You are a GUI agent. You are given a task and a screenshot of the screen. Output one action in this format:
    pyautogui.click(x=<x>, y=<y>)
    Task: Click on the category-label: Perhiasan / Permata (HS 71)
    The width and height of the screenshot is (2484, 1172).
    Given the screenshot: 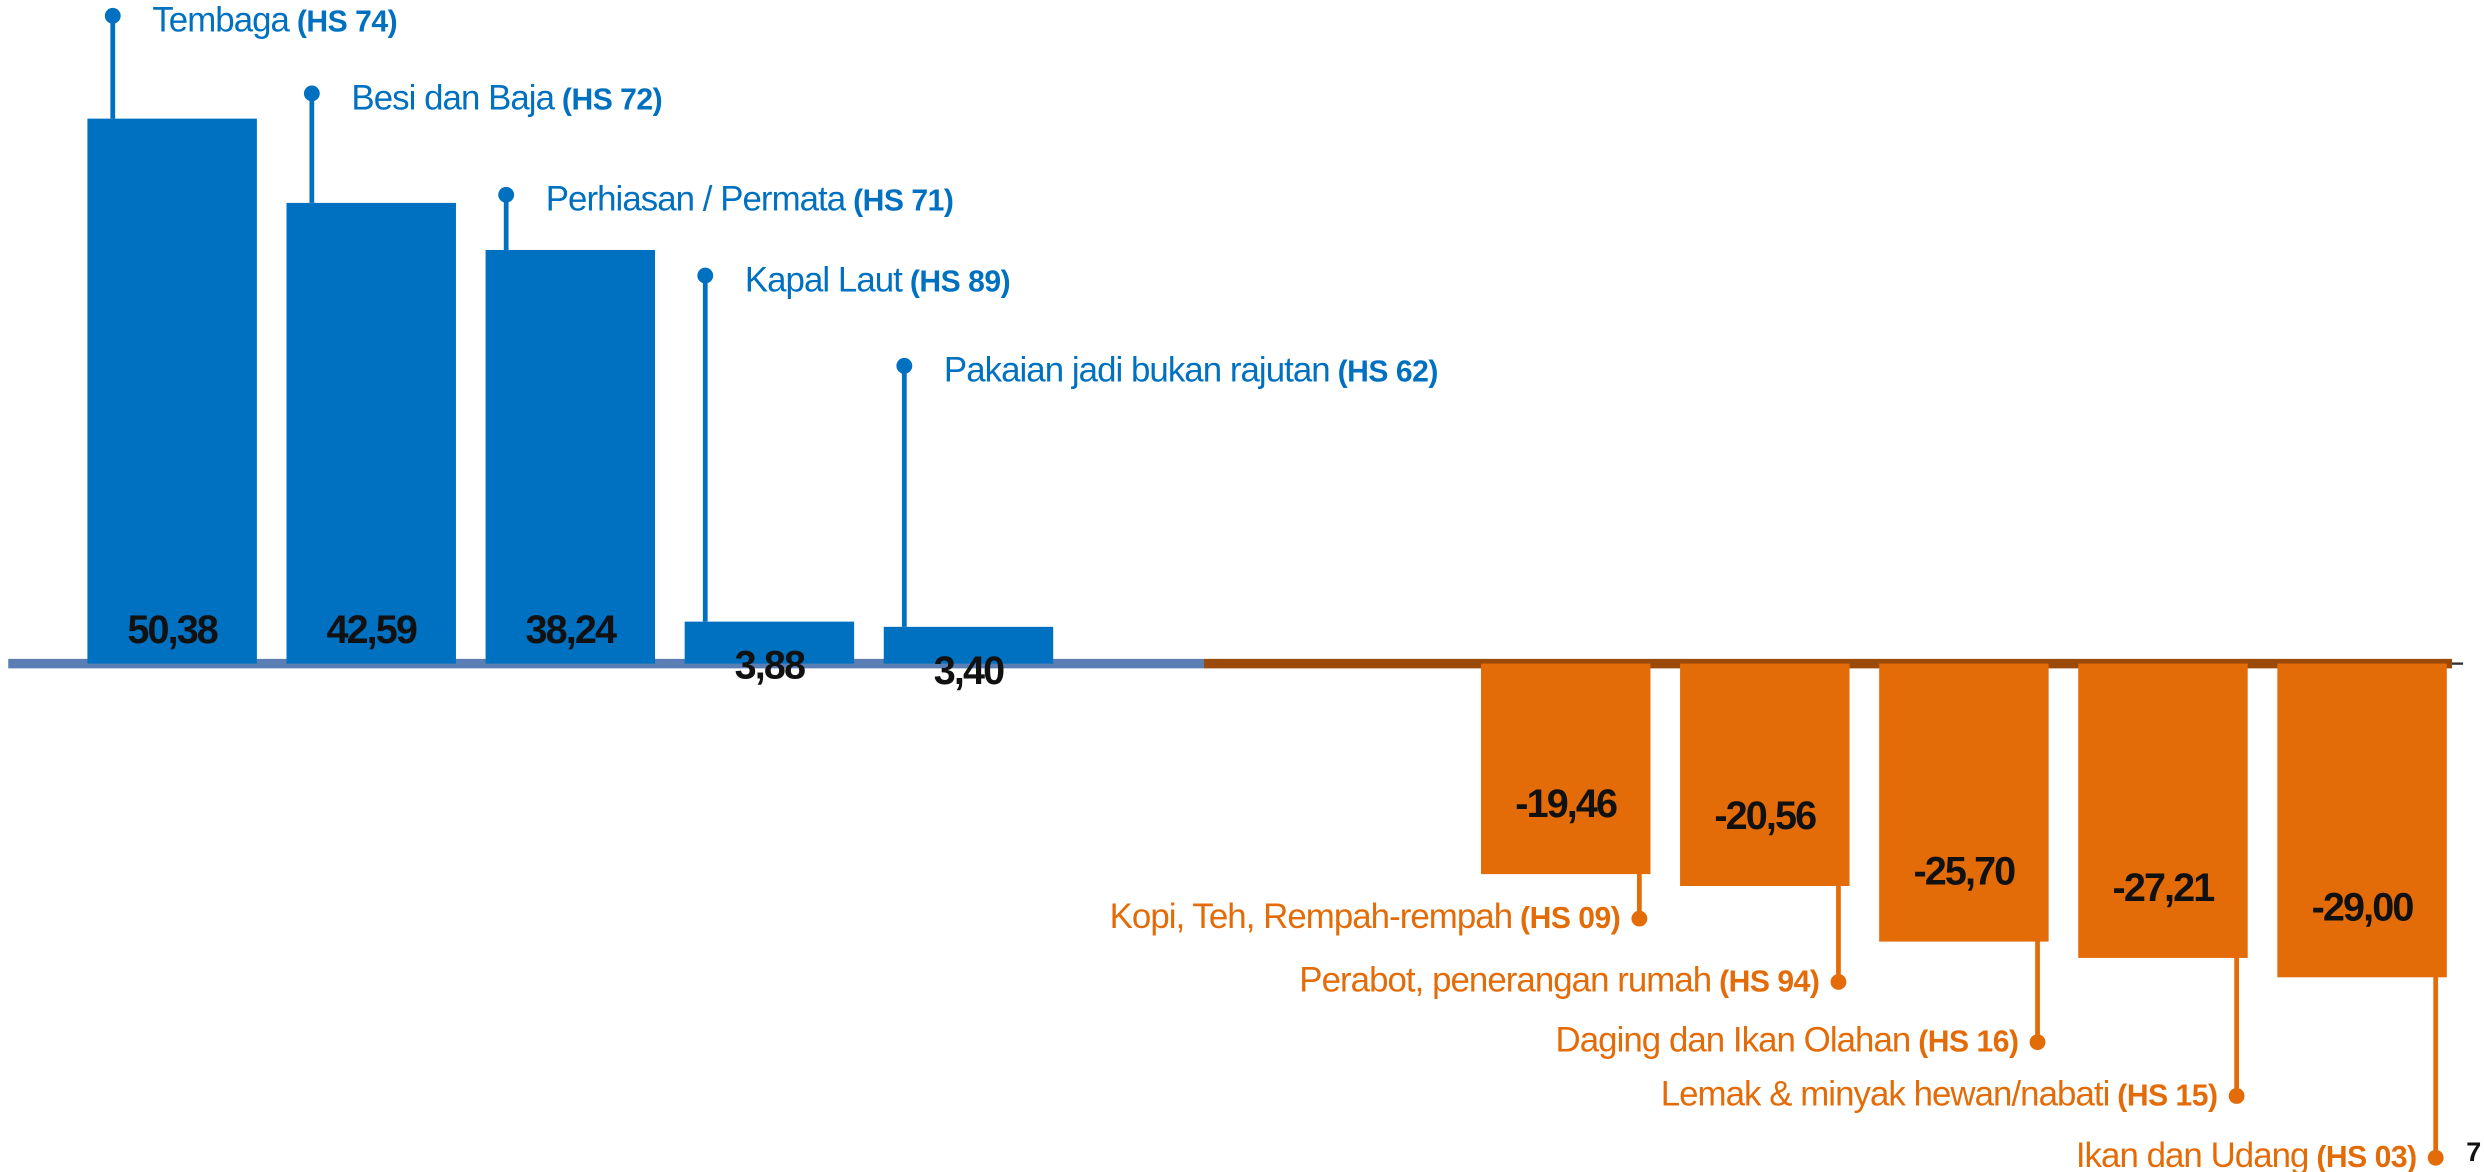 What is the action you would take?
    pyautogui.click(x=750, y=199)
    